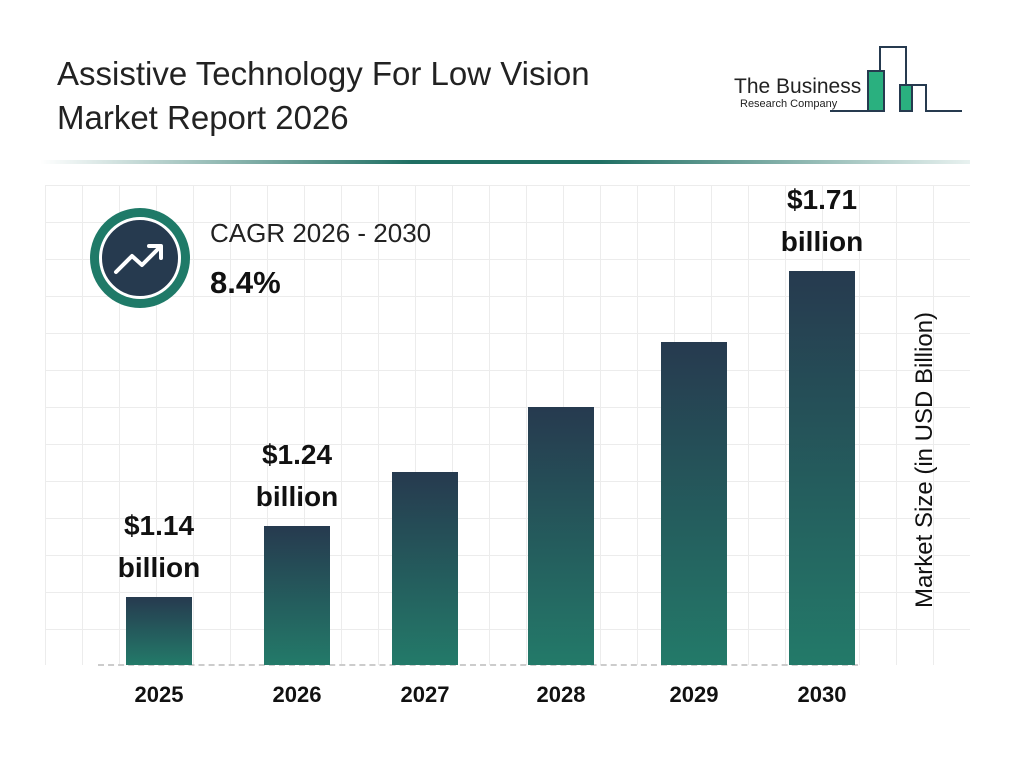 This screenshot has width=1024, height=768. What do you see at coordinates (323, 73) in the screenshot?
I see `title-line-1: Assistive Technology For Low Vision` at bounding box center [323, 73].